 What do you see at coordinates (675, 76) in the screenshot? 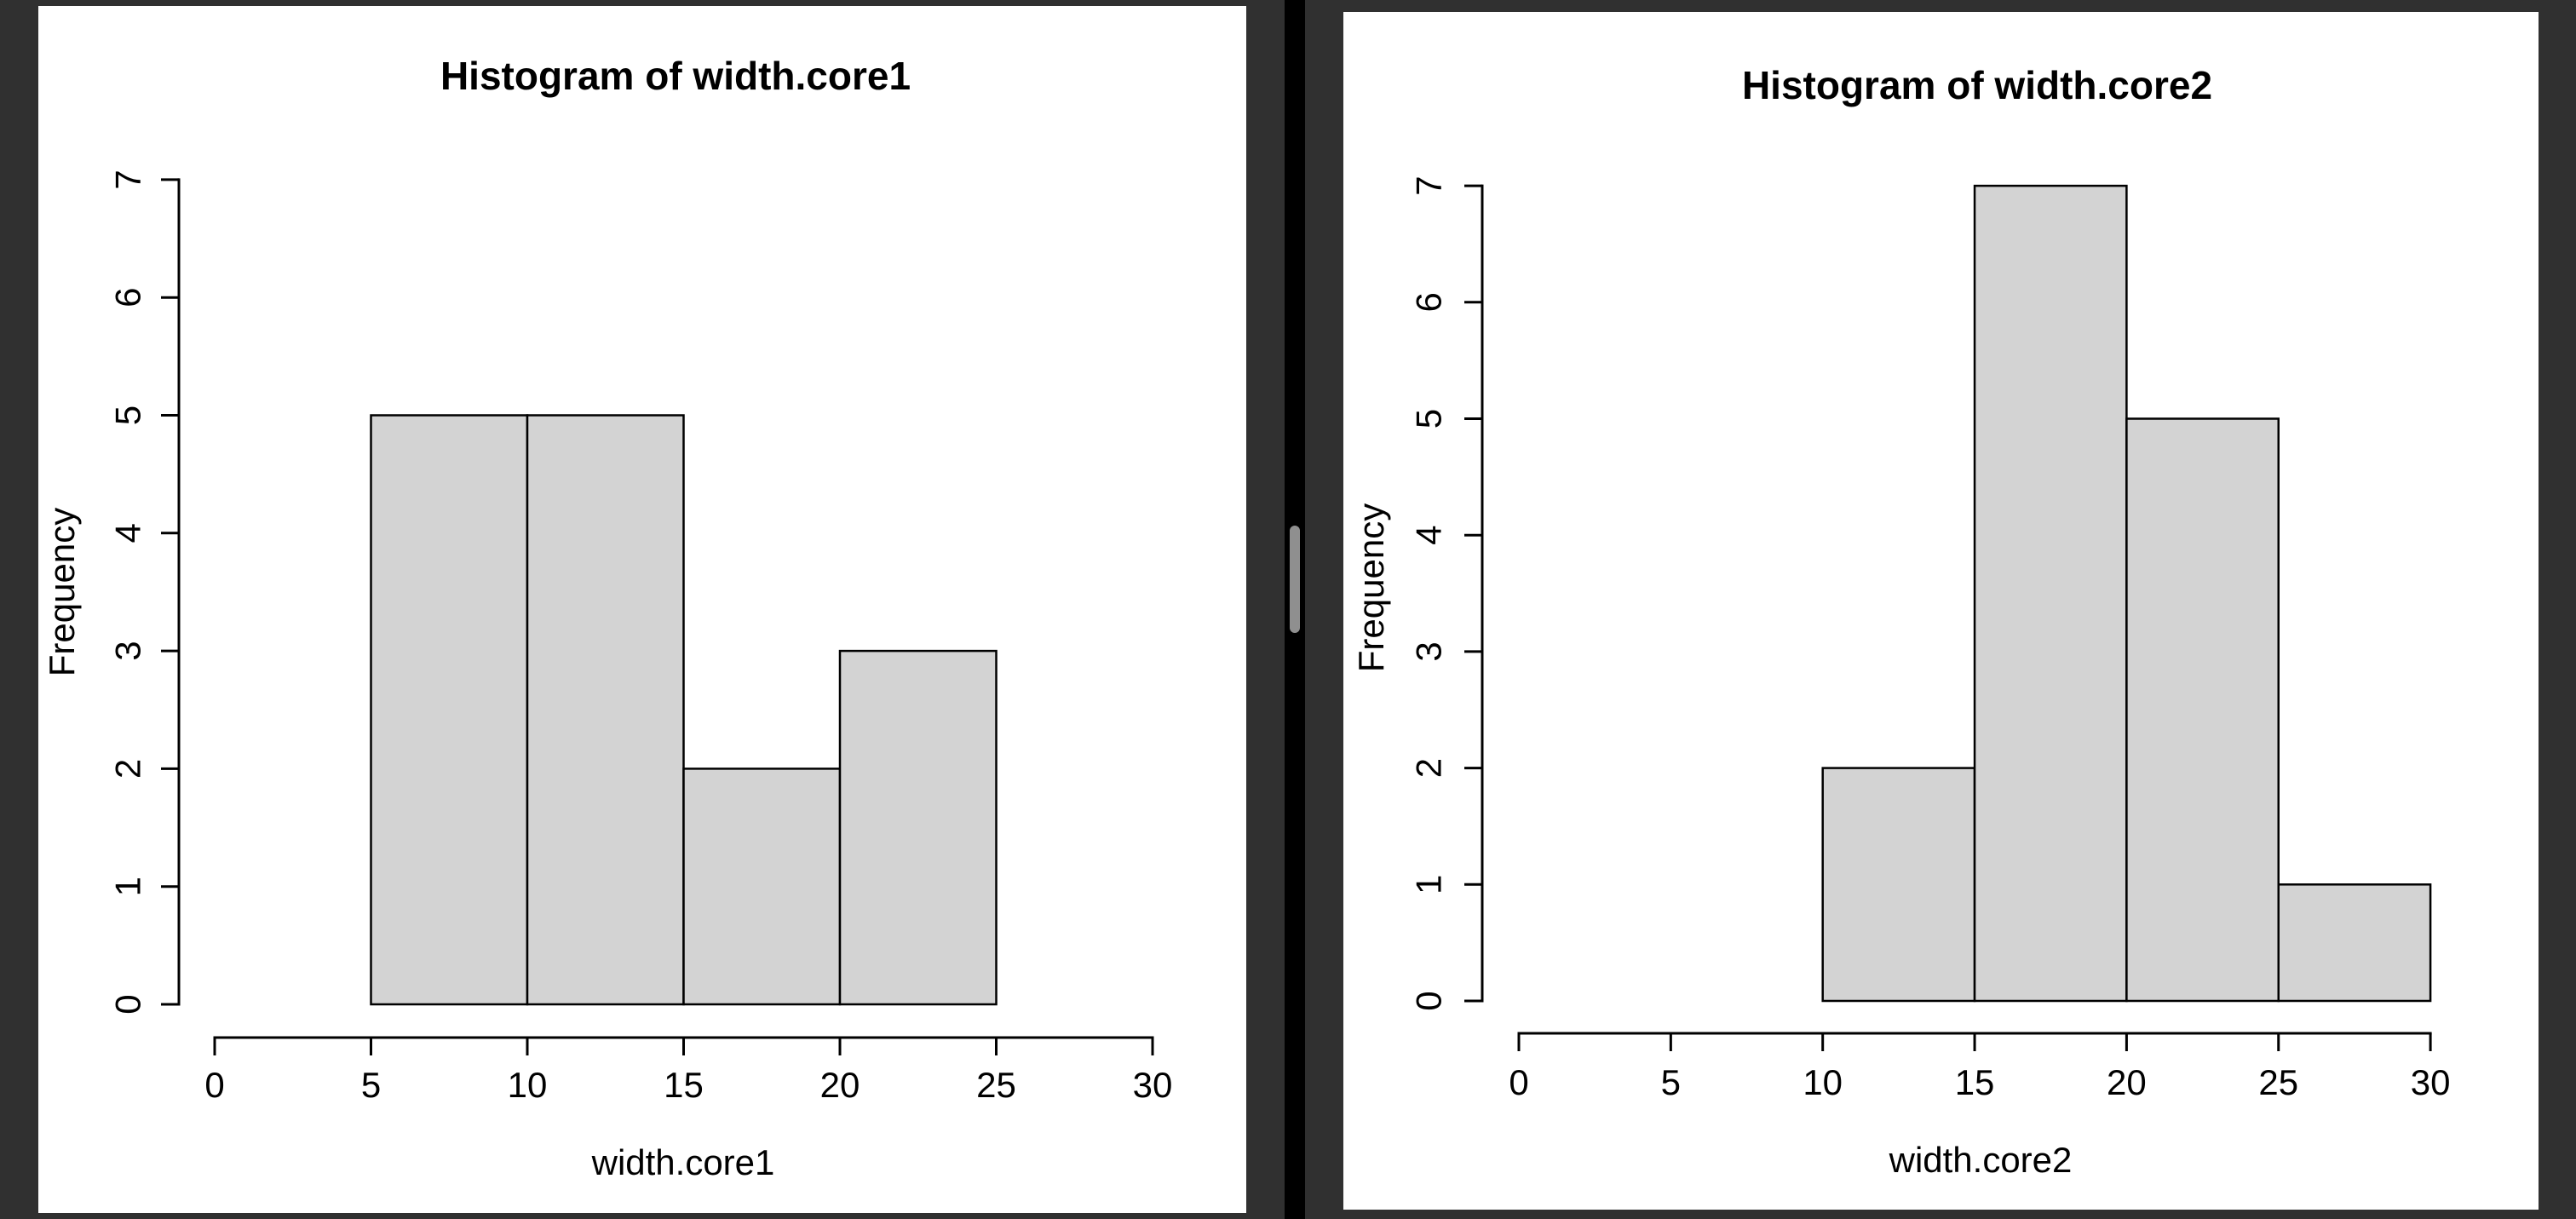
I see `chart-title: Histogram of width.core1` at bounding box center [675, 76].